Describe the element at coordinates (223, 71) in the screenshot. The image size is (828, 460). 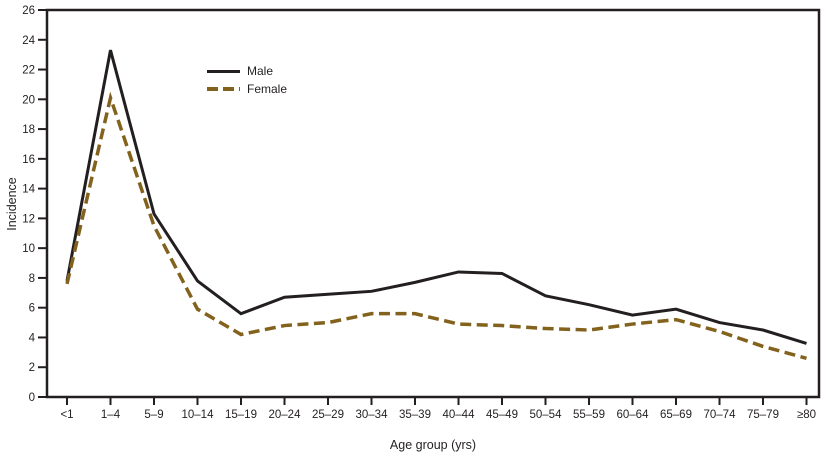
I see `male-line-swatch-icon` at that location.